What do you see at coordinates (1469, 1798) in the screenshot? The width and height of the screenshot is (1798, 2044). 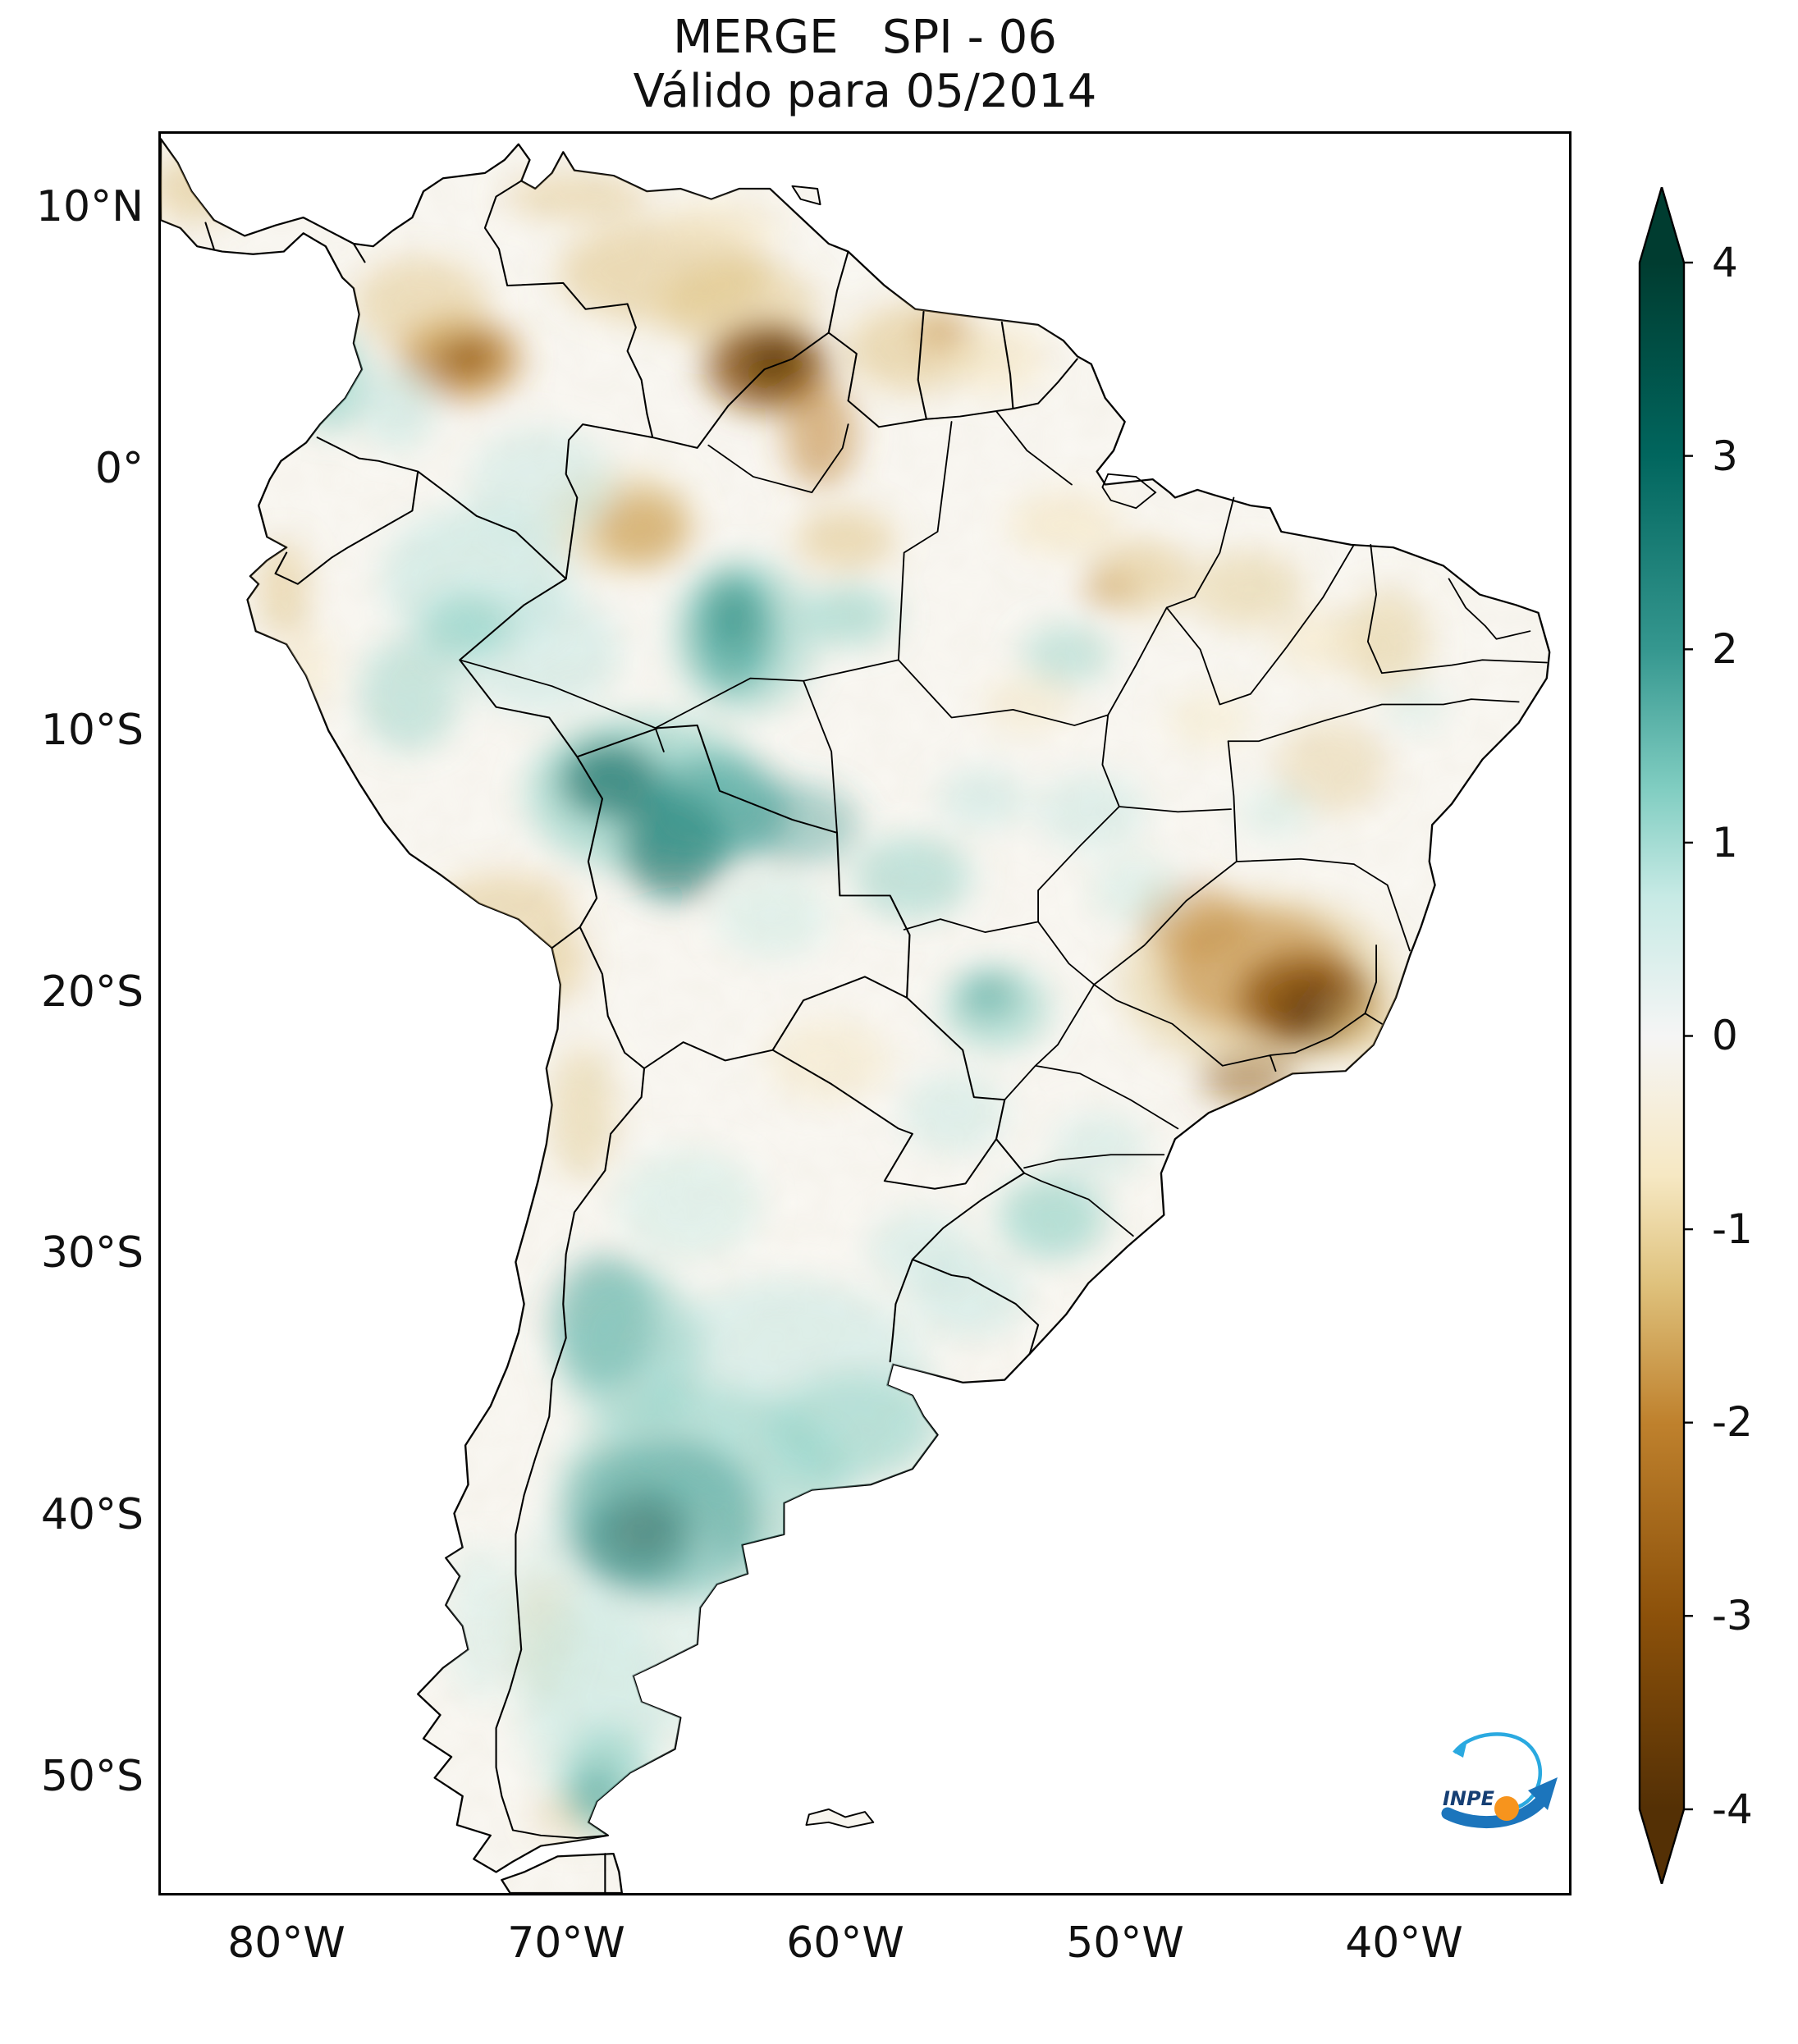 I see `inpe-logo-text: INPE` at bounding box center [1469, 1798].